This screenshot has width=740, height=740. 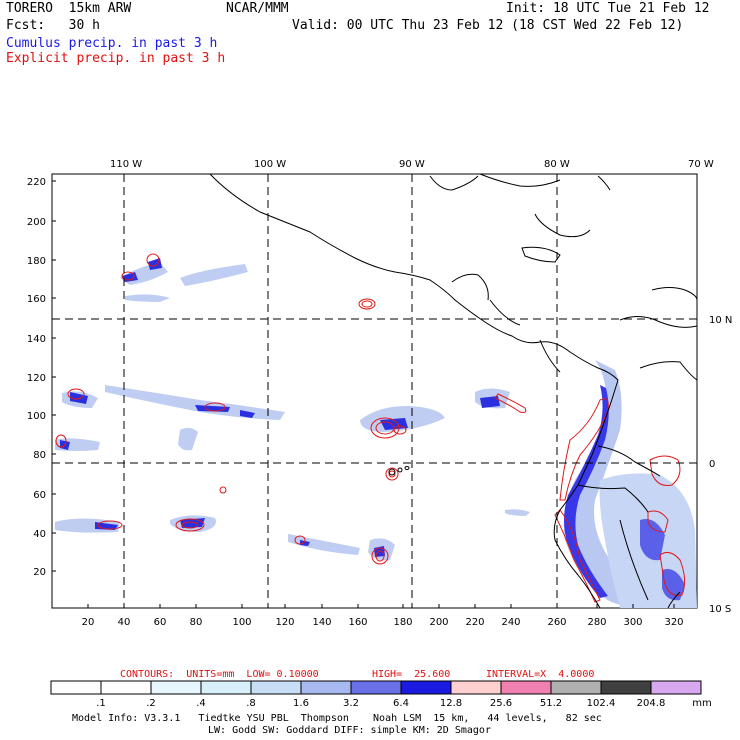 I want to click on y-tick: 20, so click(x=39, y=572).